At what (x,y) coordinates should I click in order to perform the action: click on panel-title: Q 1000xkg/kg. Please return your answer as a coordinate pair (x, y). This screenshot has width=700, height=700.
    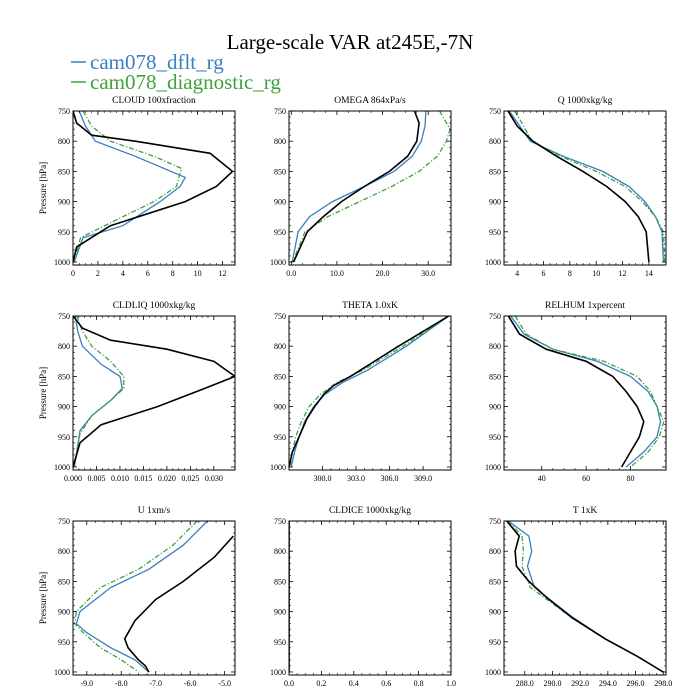
    Looking at the image, I should click on (585, 101).